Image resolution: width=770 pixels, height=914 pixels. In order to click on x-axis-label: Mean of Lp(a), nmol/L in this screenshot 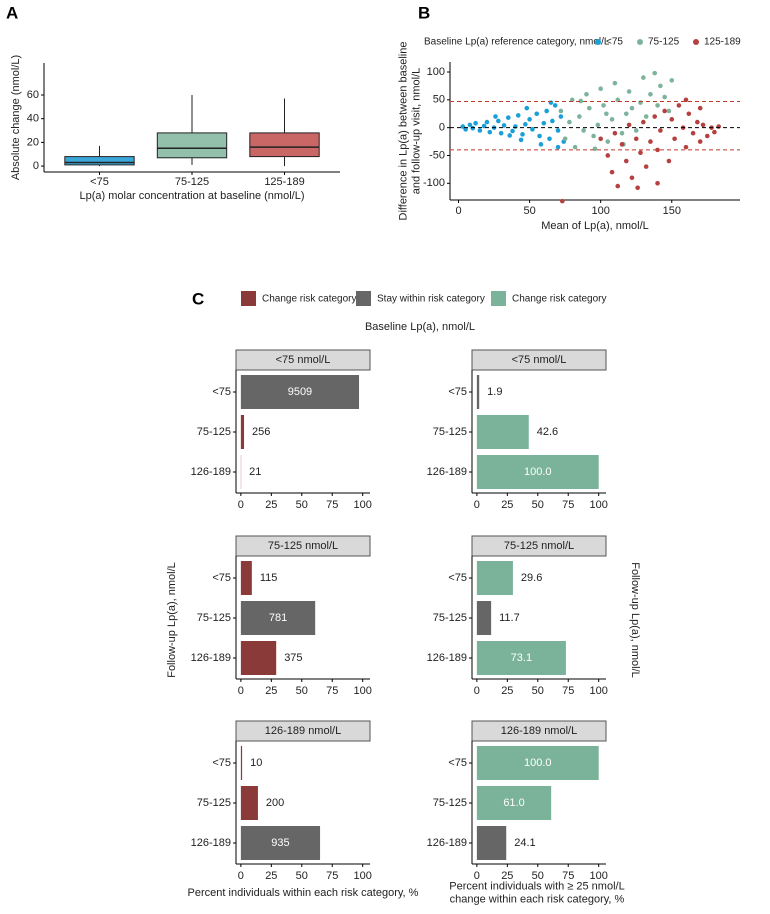, I will do `click(595, 226)`.